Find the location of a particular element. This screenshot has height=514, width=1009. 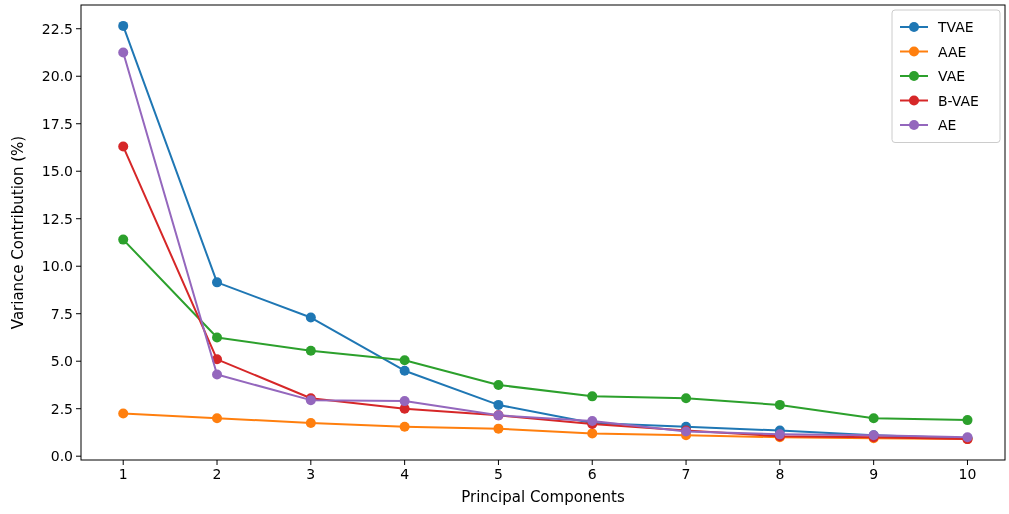

y-axis-title: Variance Contribution (%) is located at coordinates (18, 232).